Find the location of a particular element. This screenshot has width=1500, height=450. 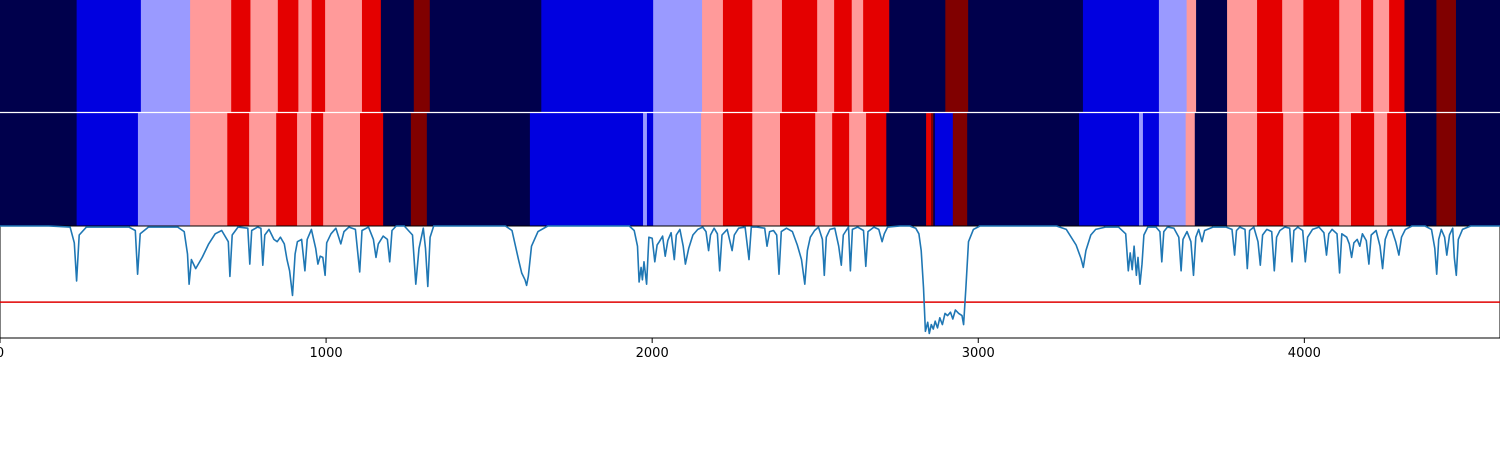

x-axis: 0 1000 2000 3000 4000 is located at coordinates (660, 349).